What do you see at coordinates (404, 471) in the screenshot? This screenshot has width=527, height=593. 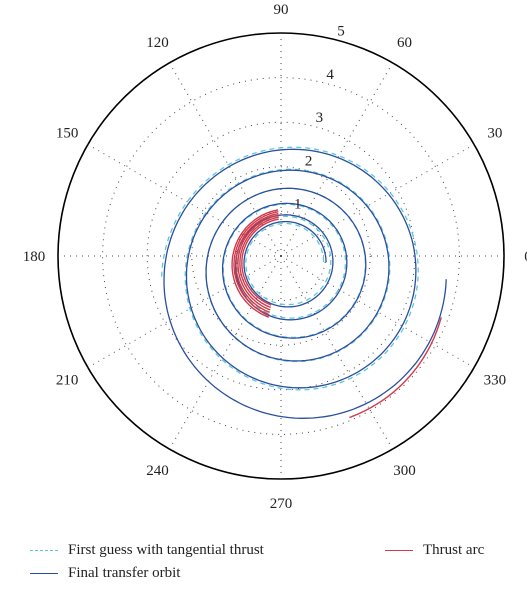 I see `angle-tick-label-300: 300` at bounding box center [404, 471].